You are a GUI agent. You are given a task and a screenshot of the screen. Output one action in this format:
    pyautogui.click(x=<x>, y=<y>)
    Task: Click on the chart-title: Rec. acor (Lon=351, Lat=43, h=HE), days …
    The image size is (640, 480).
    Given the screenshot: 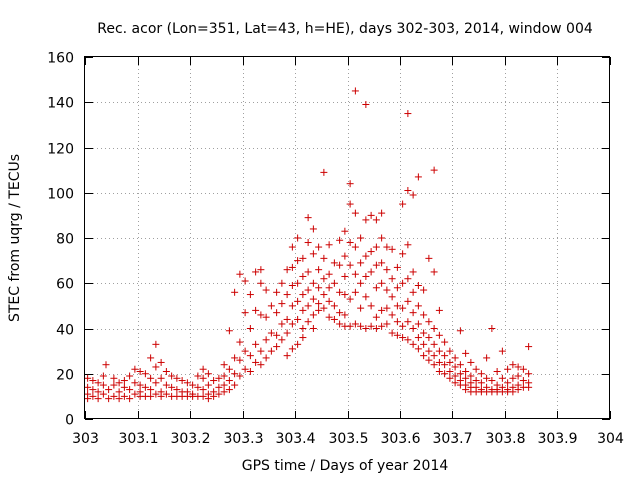 What is the action you would take?
    pyautogui.click(x=345, y=29)
    